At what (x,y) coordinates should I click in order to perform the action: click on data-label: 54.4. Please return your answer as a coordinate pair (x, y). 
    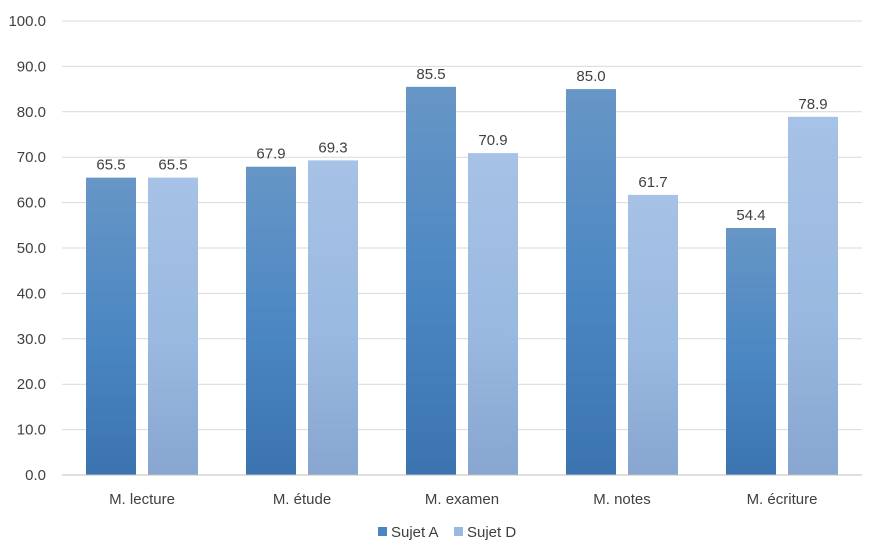
    Looking at the image, I should click on (750, 215).